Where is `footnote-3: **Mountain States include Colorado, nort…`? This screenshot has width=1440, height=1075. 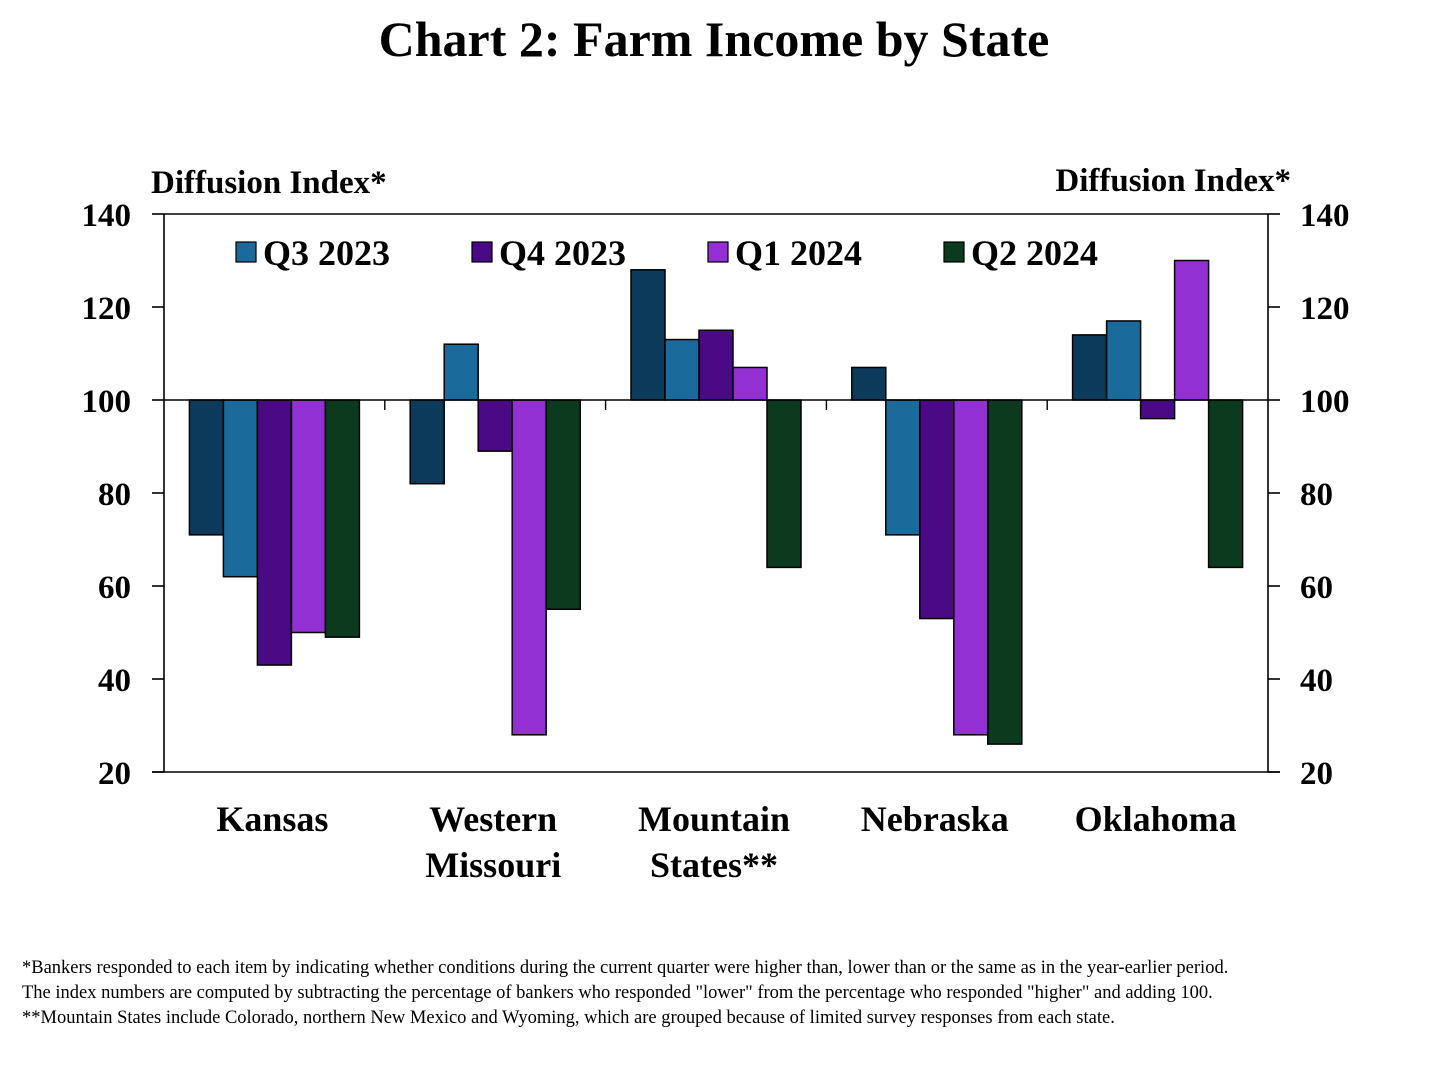
footnote-3: **Mountain States include Colorado, nort… is located at coordinates (568, 1018).